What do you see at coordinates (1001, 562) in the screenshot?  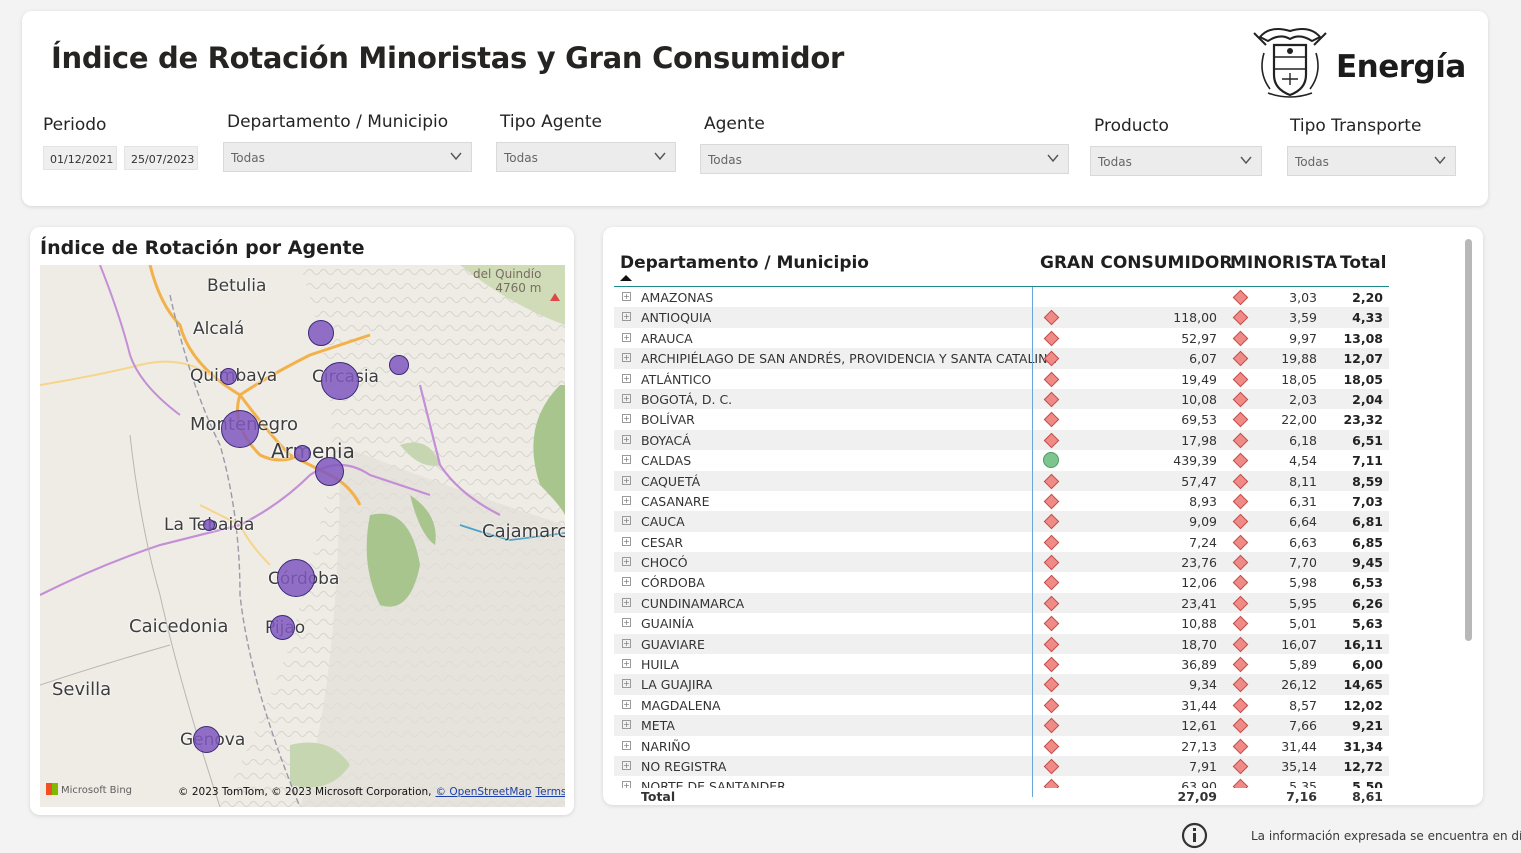 I see `table-row: + CHOCÓ 23,76 7,70 9,45` at bounding box center [1001, 562].